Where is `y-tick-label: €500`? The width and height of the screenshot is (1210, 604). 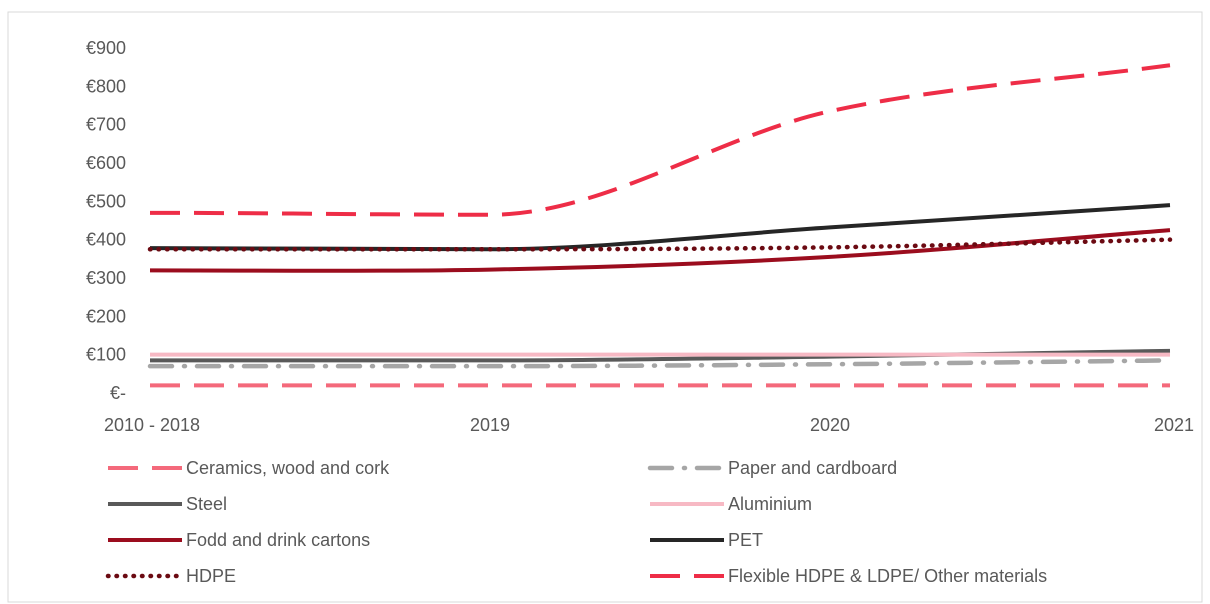
y-tick-label: €500 is located at coordinates (106, 201).